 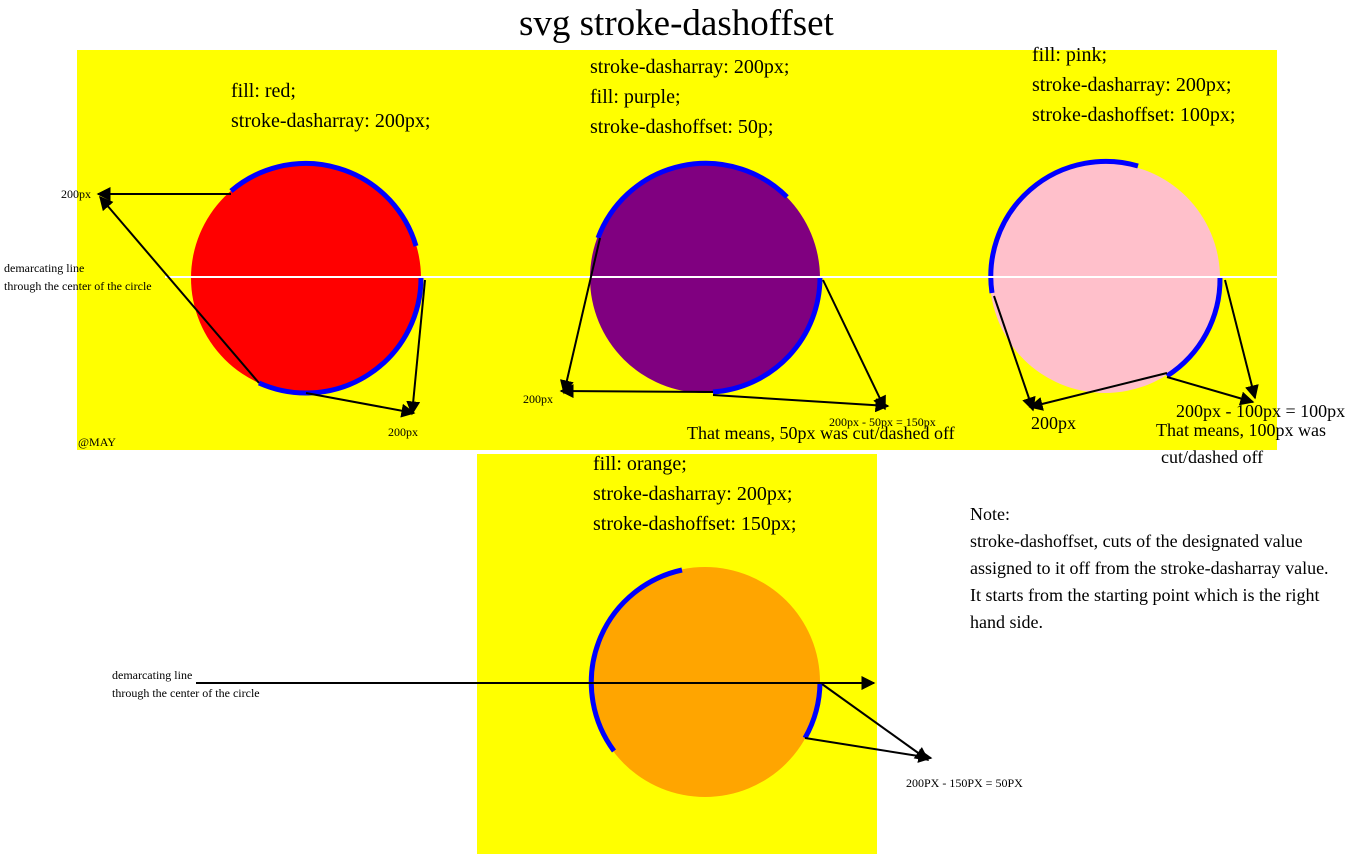 I want to click on demarcation-label-bottom-2: through the center of the circle, so click(x=186, y=693).